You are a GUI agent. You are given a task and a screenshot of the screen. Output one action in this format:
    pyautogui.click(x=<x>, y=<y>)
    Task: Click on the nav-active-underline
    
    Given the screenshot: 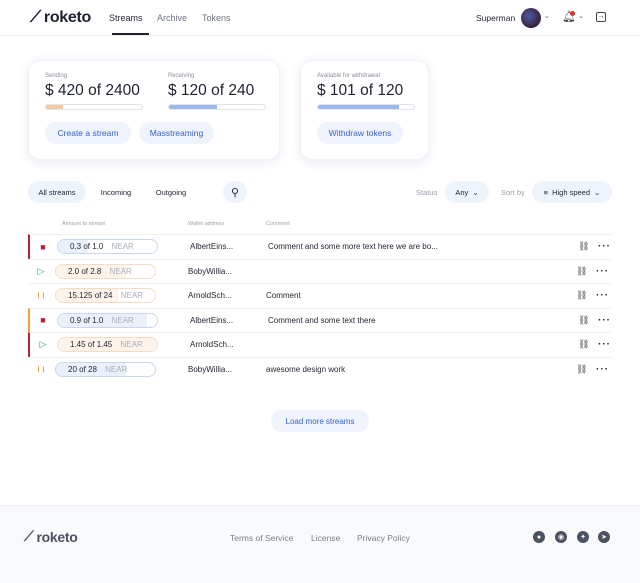 What is the action you would take?
    pyautogui.click(x=130, y=34)
    